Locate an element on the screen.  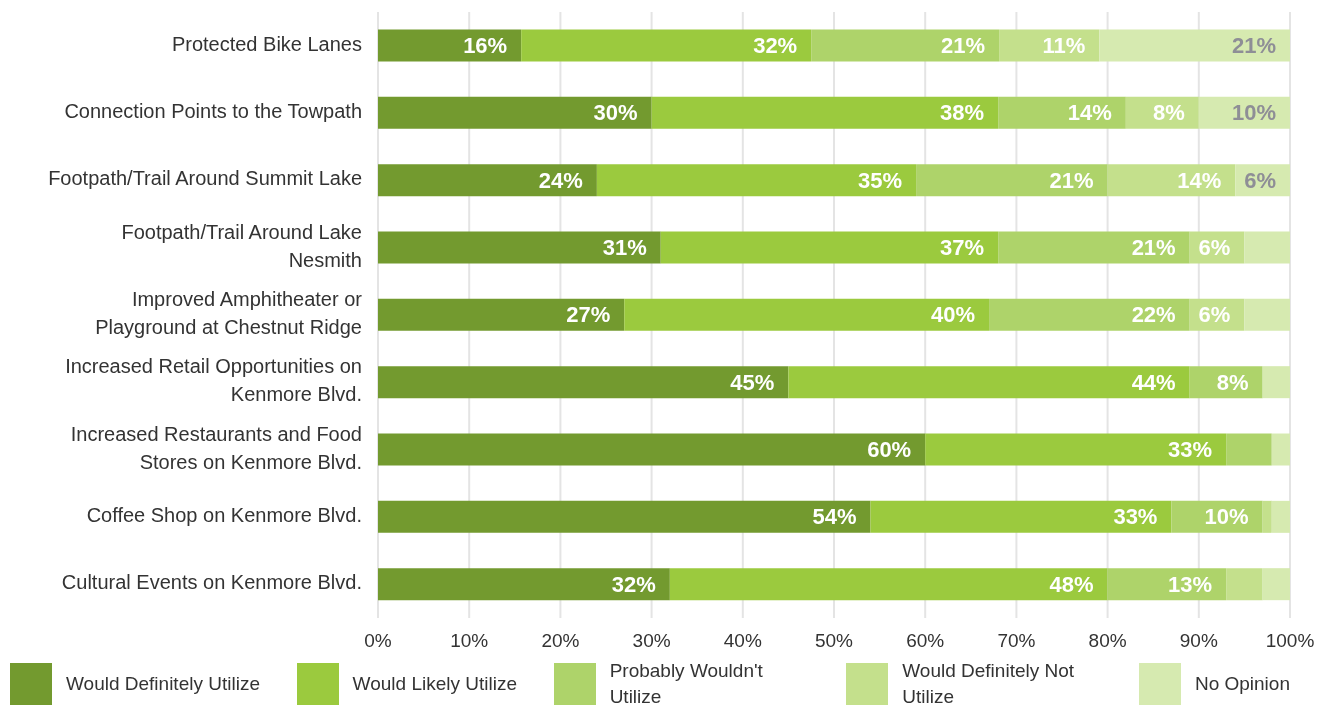
x-tick-label: 40% is located at coordinates (742, 641).